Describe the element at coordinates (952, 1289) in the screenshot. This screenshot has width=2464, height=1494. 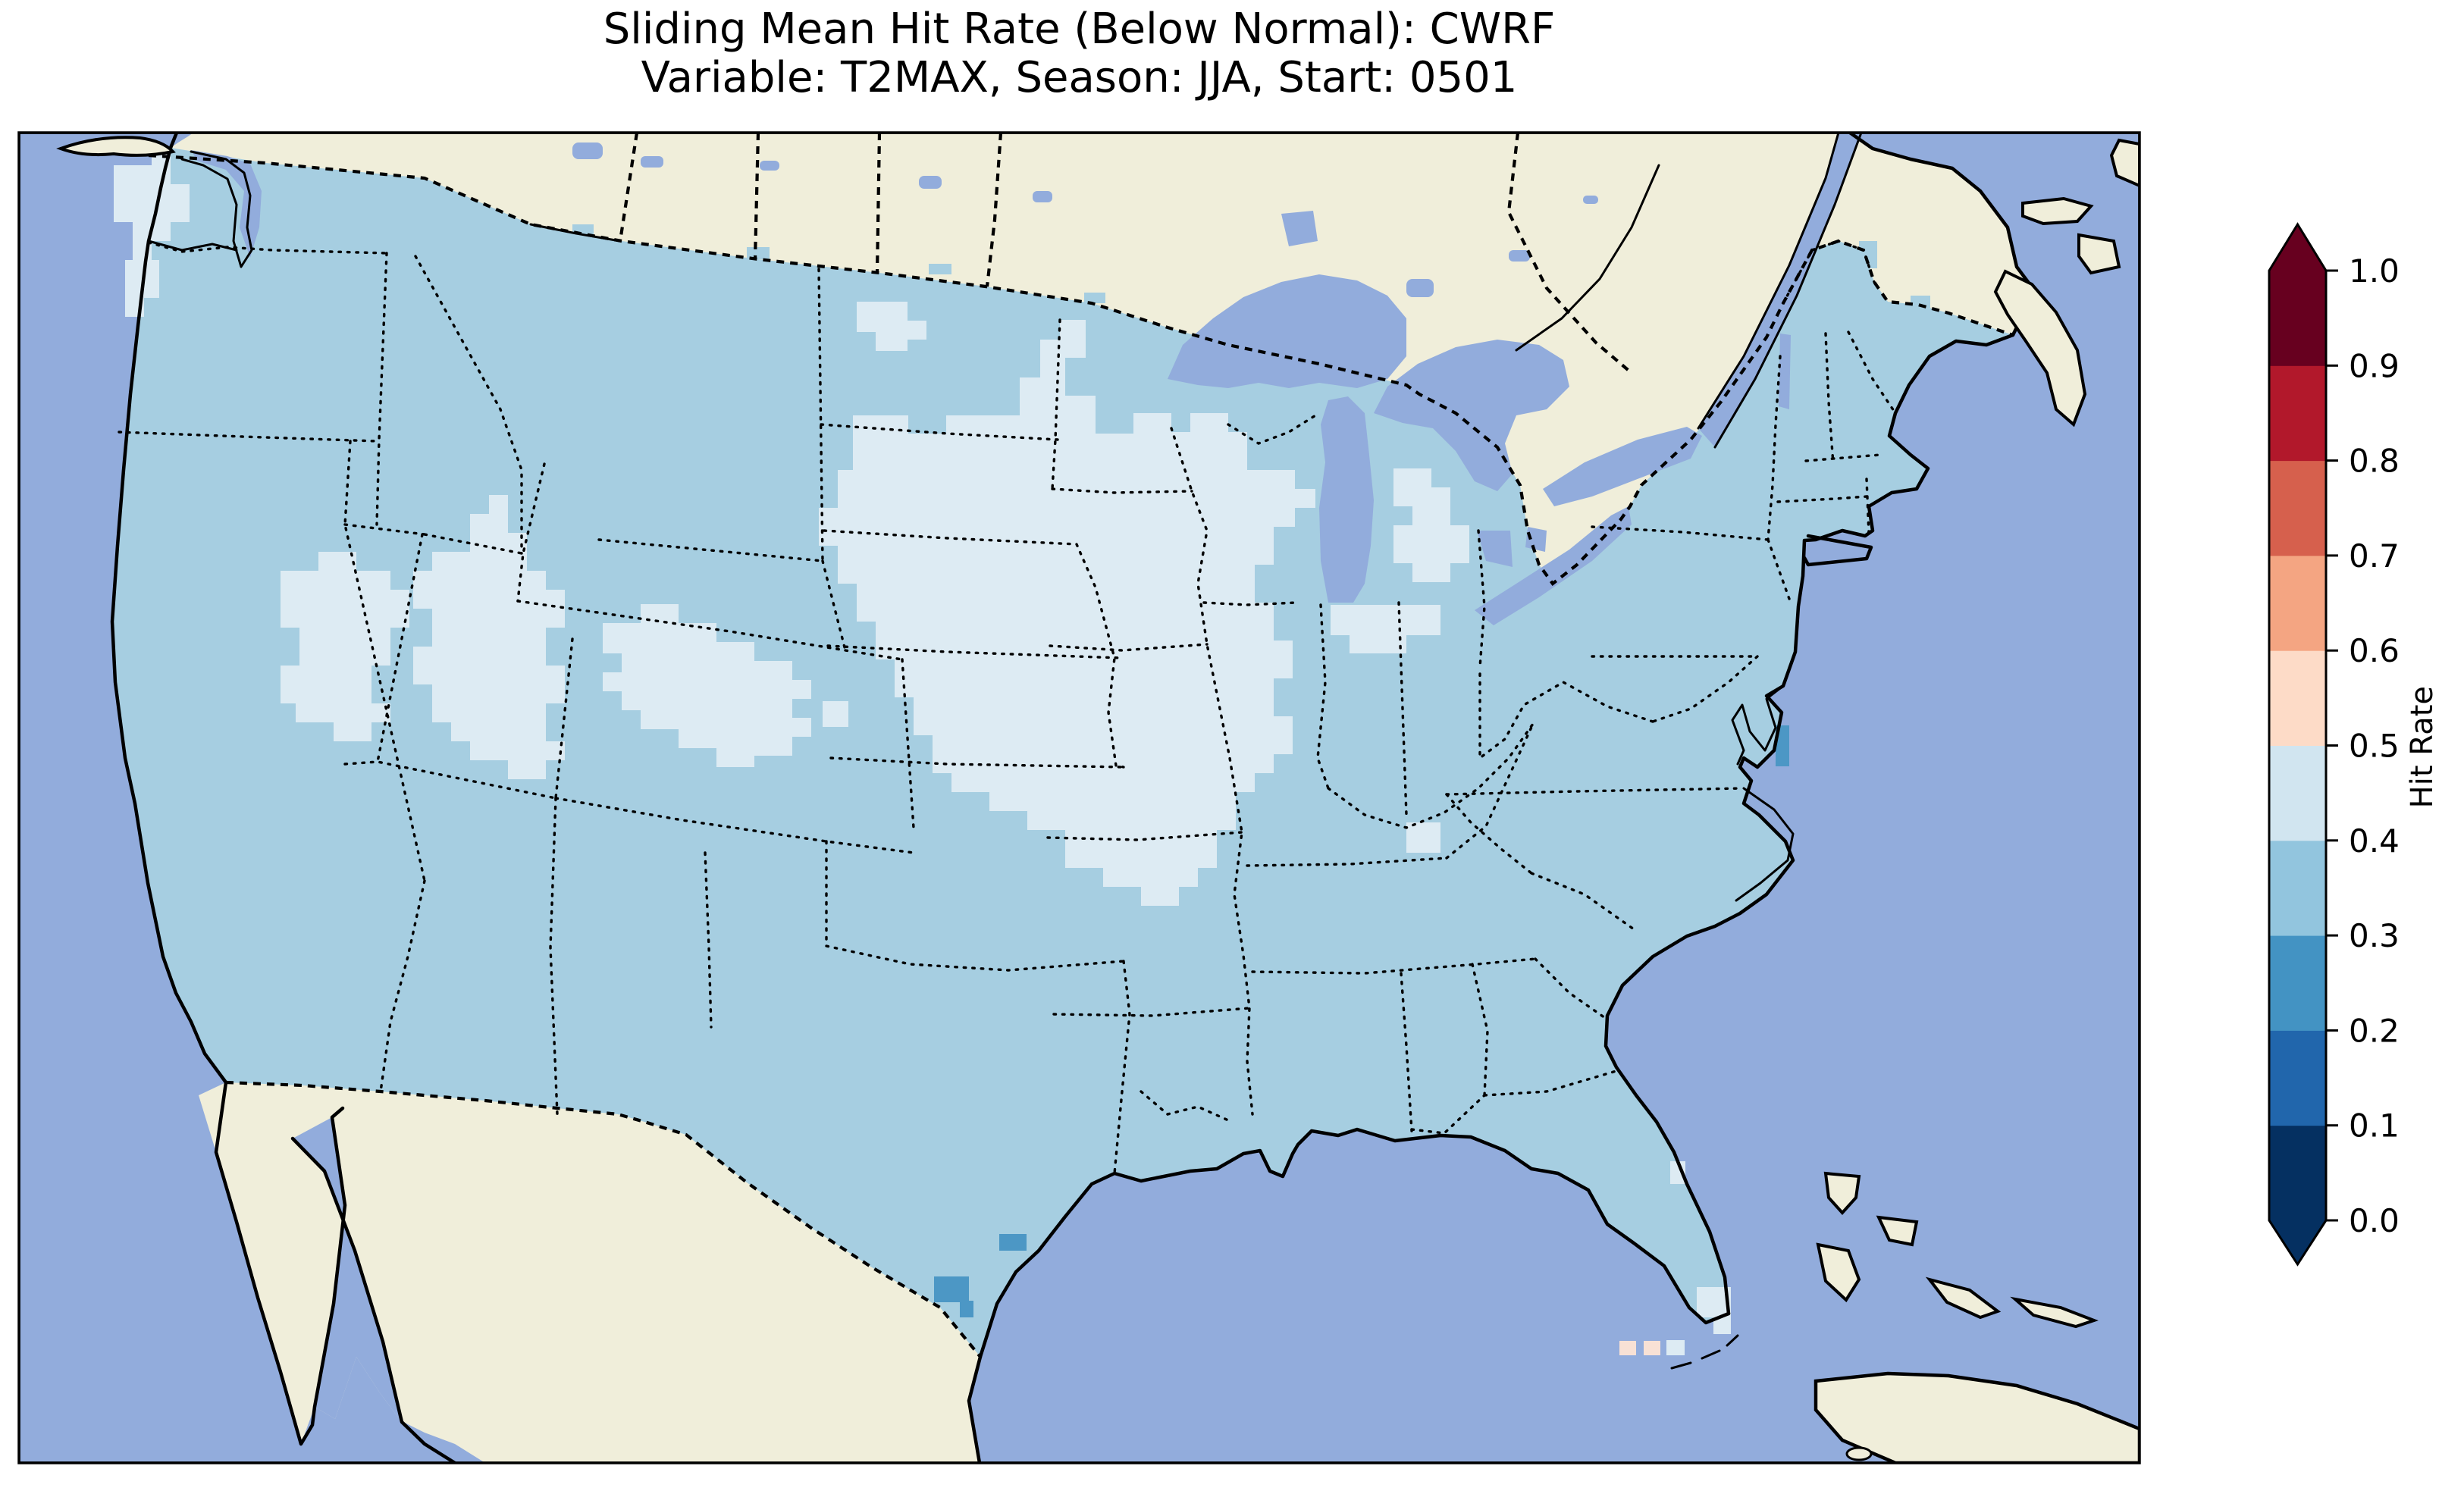
I see `cell-brownsville` at that location.